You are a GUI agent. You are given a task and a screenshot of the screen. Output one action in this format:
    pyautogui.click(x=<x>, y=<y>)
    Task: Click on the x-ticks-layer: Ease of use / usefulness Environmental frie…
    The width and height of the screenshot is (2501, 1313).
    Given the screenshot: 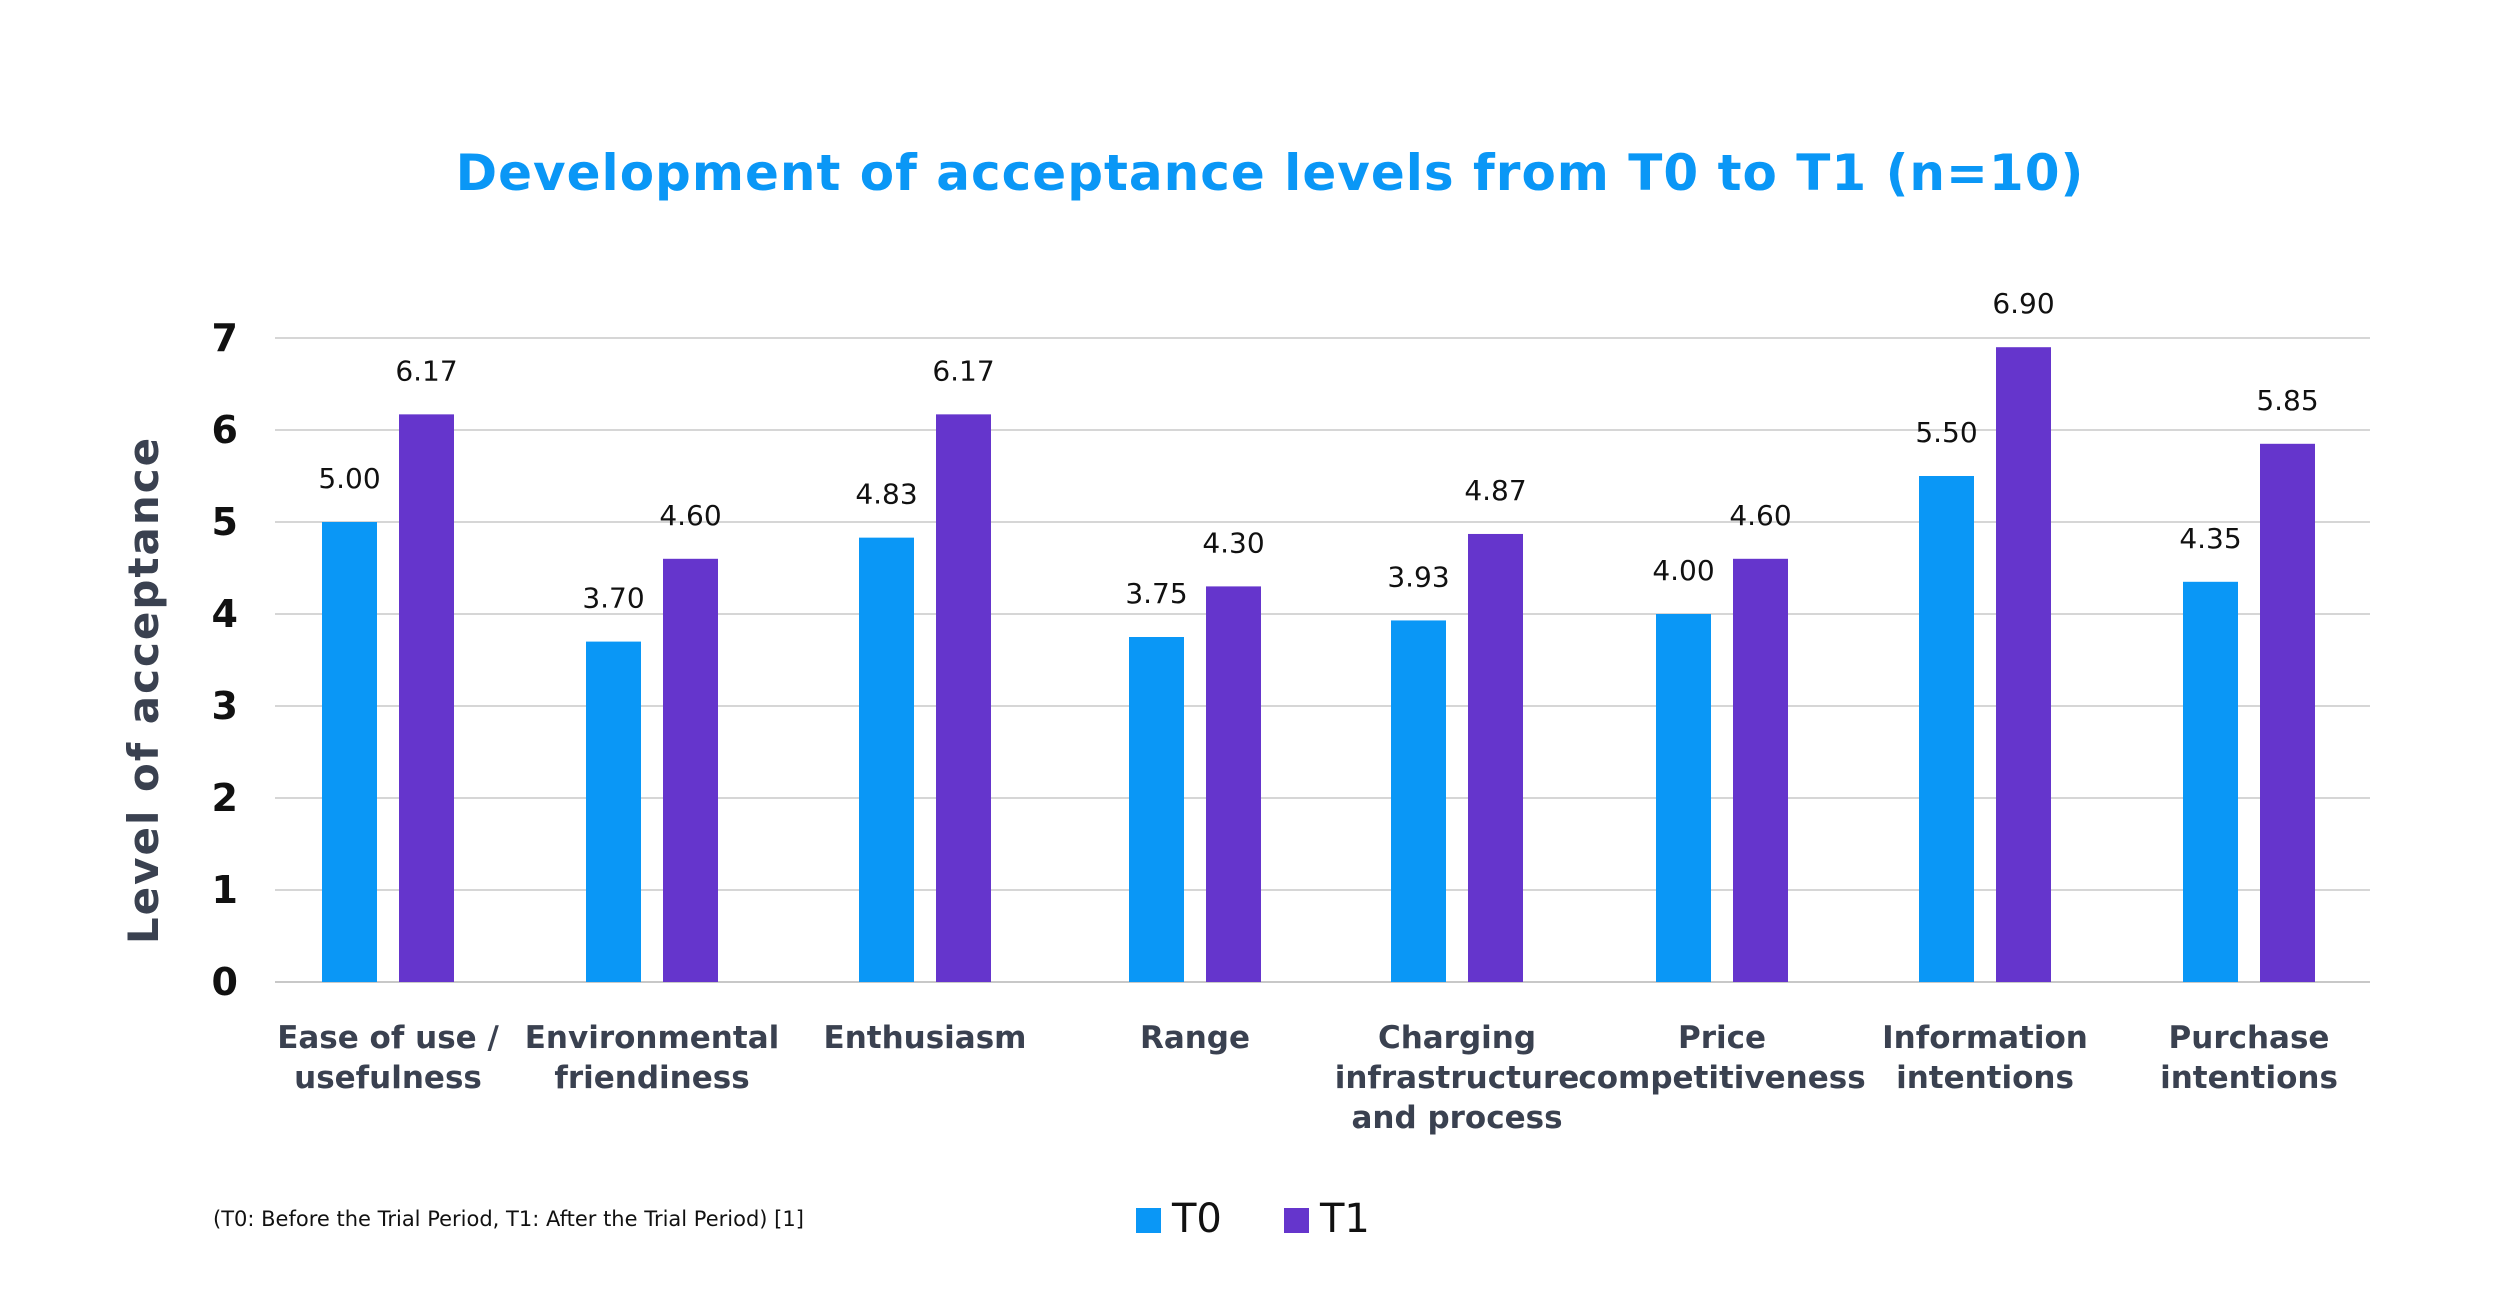 What is the action you would take?
    pyautogui.click(x=1307, y=1078)
    